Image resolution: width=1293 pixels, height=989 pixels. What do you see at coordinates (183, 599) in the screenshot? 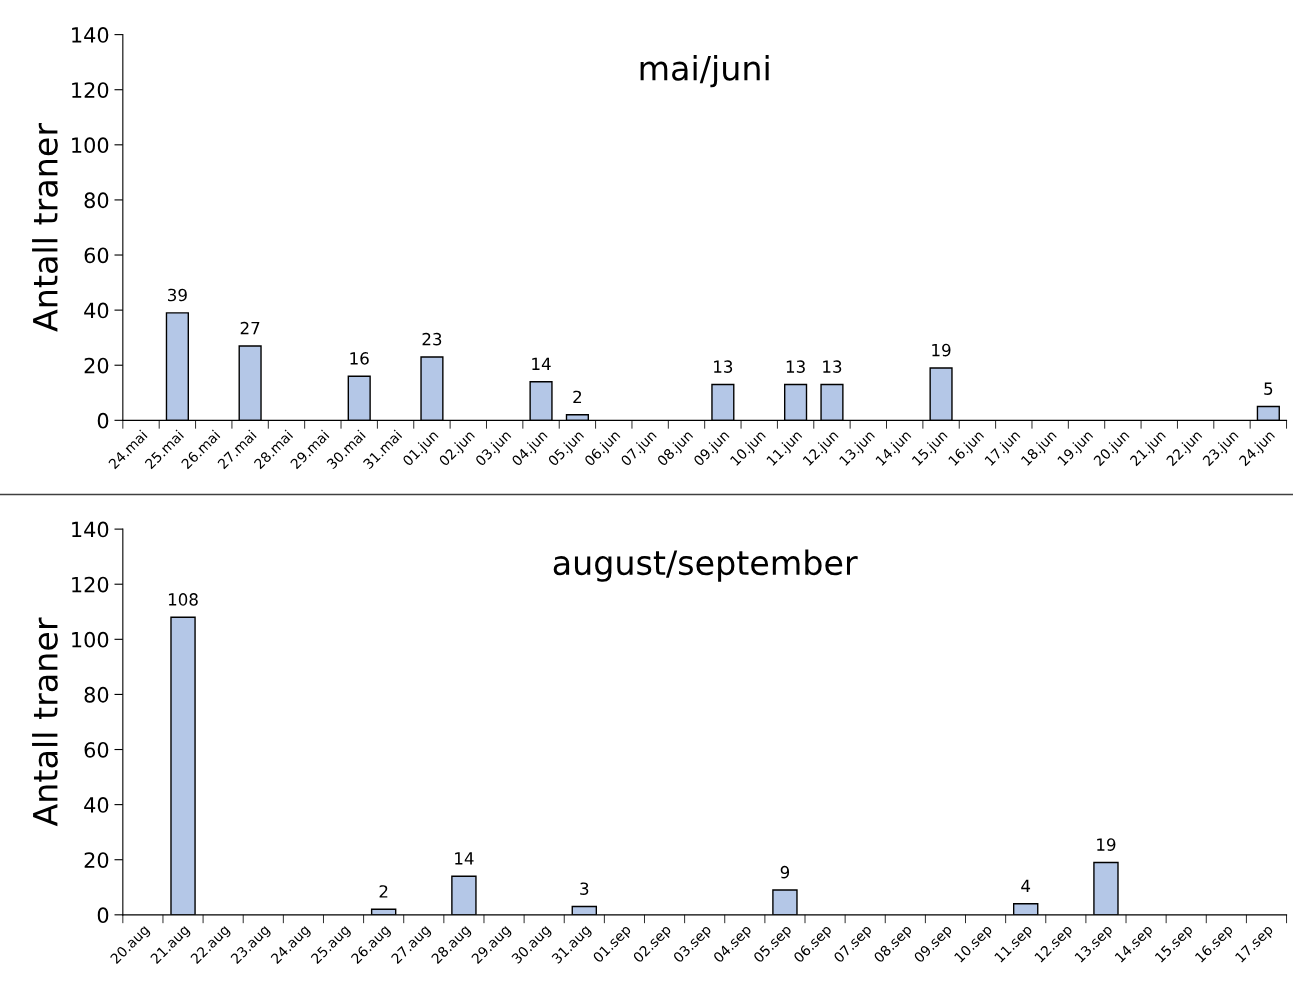
I see `data-label: 108` at bounding box center [183, 599].